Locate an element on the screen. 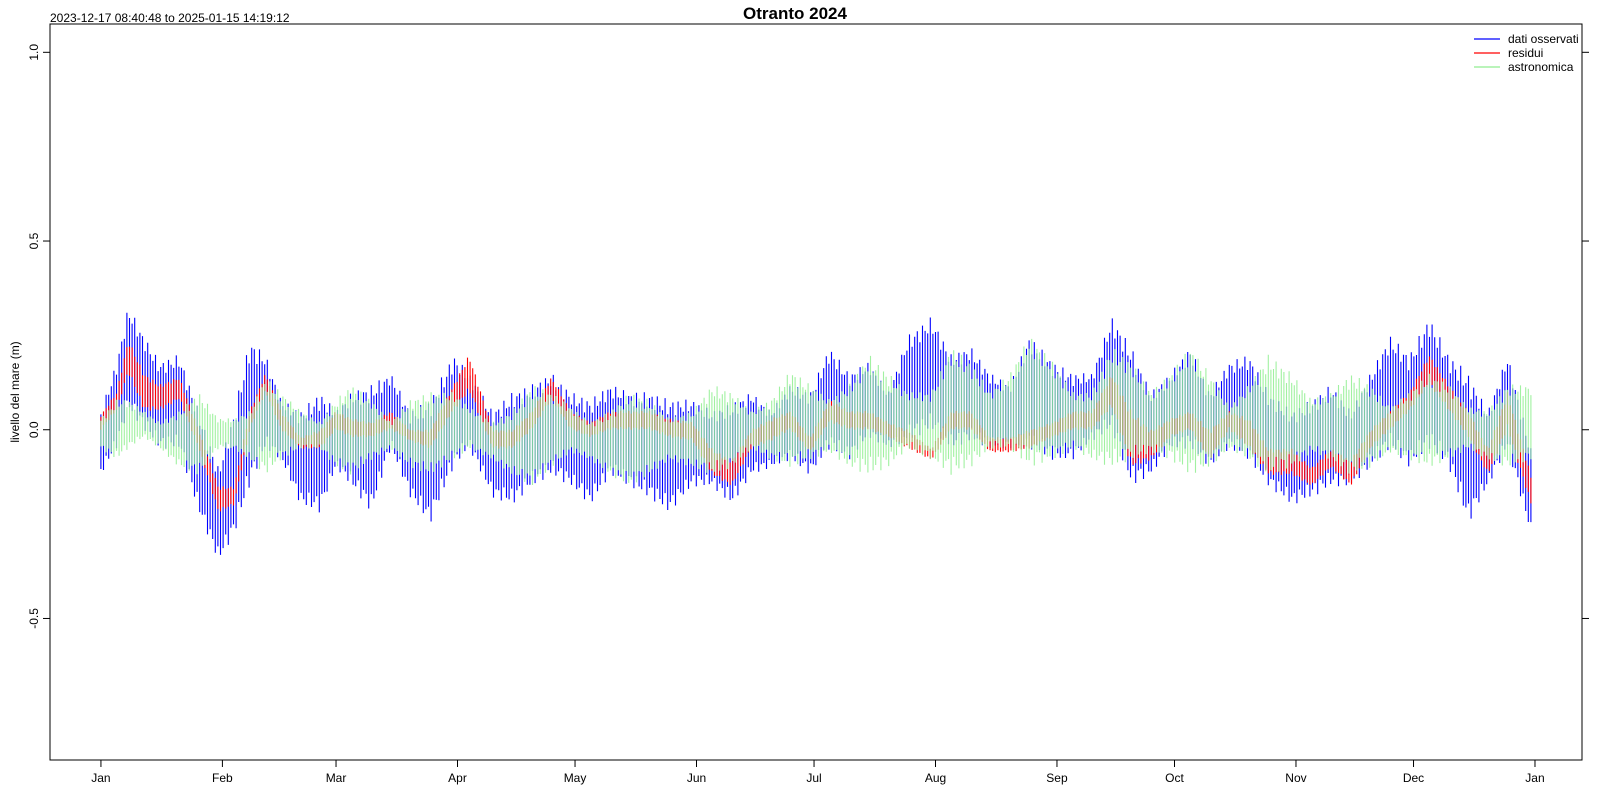 The image size is (1600, 800). x-tick-label: Jun is located at coordinates (696, 778).